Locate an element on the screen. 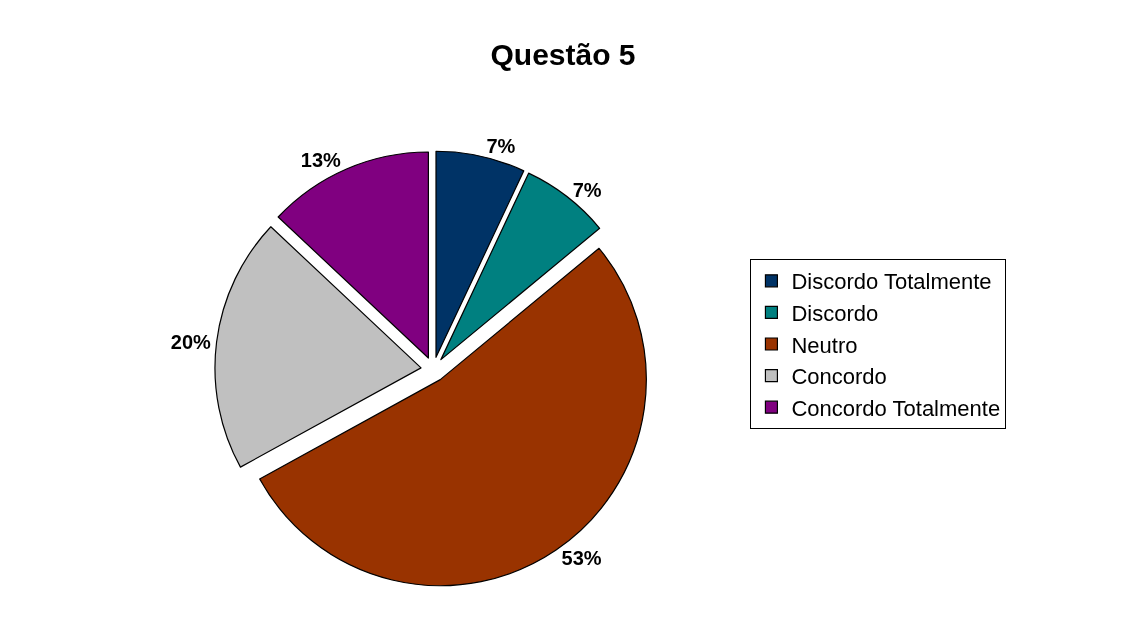 This screenshot has height=628, width=1126. data-label: 20% is located at coordinates (191, 341).